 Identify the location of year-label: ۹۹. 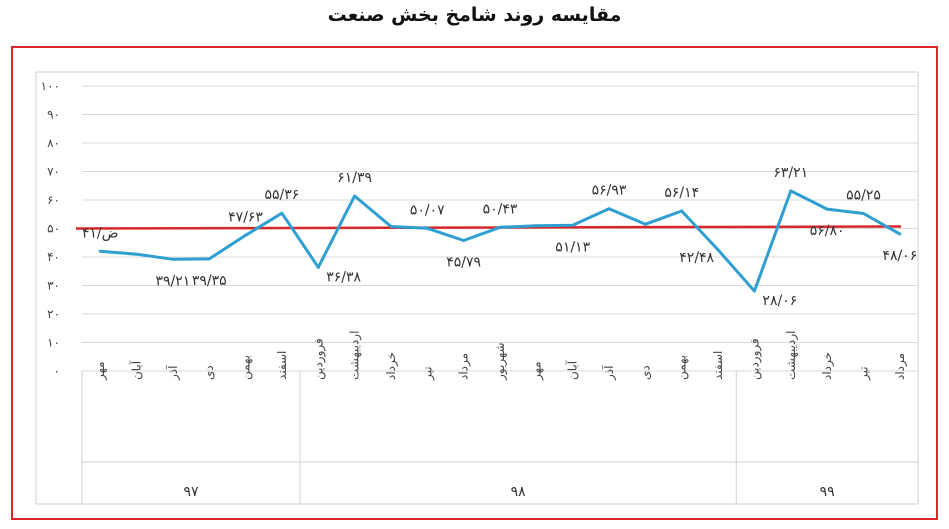
(827, 492).